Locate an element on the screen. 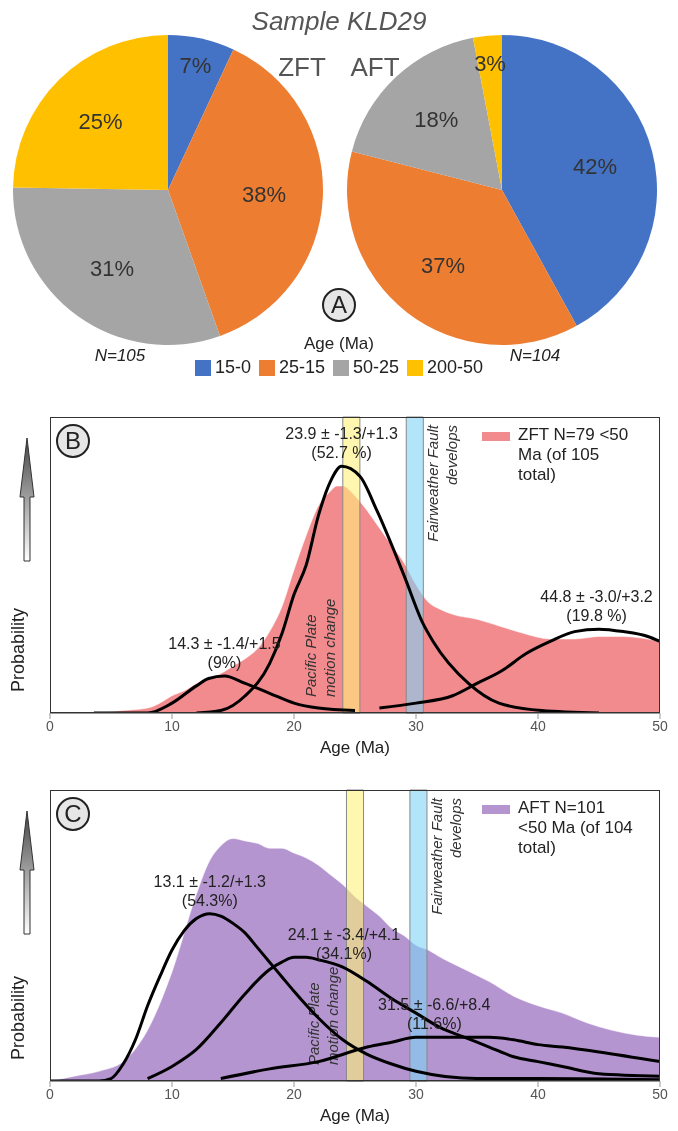  legend-label: 50-25 is located at coordinates (376, 367).